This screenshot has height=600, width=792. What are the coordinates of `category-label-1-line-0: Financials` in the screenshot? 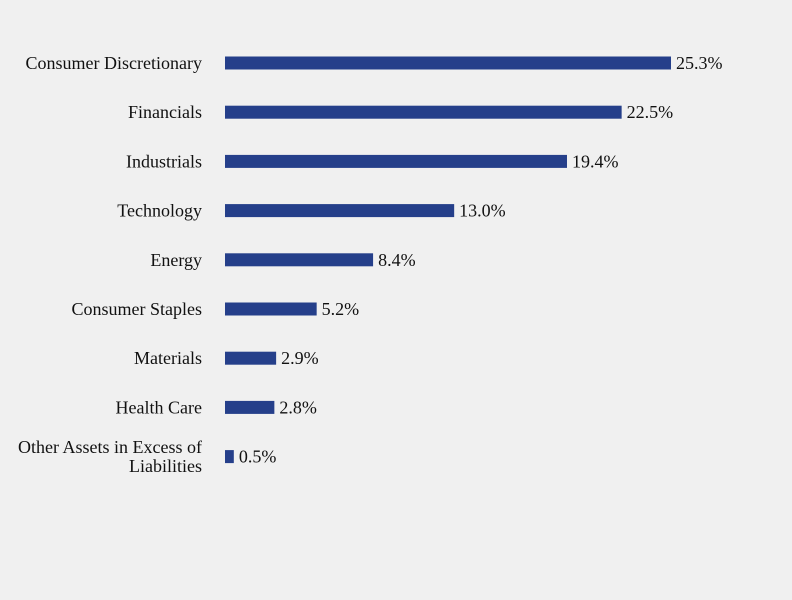 It's located at (165, 112).